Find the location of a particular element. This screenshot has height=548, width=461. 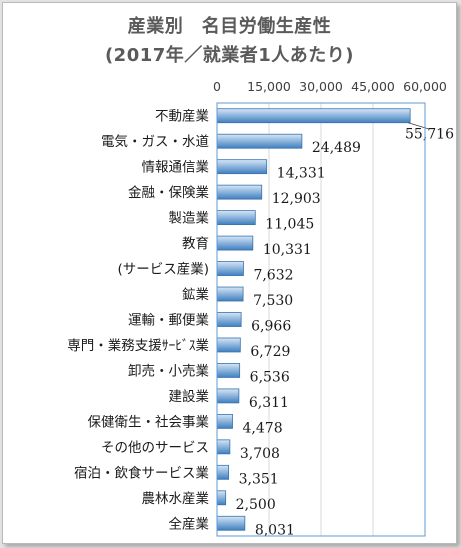

data-label: 11,045 is located at coordinates (289, 225).